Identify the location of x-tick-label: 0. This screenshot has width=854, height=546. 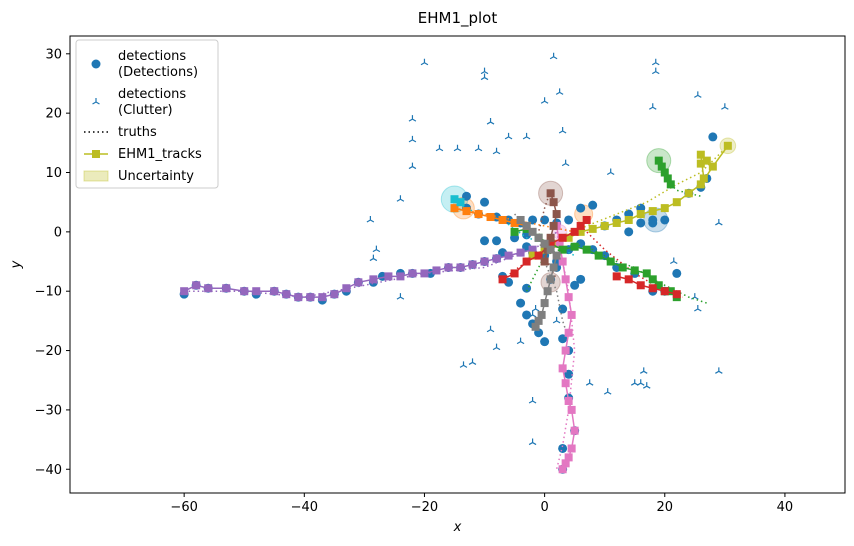
(544, 507).